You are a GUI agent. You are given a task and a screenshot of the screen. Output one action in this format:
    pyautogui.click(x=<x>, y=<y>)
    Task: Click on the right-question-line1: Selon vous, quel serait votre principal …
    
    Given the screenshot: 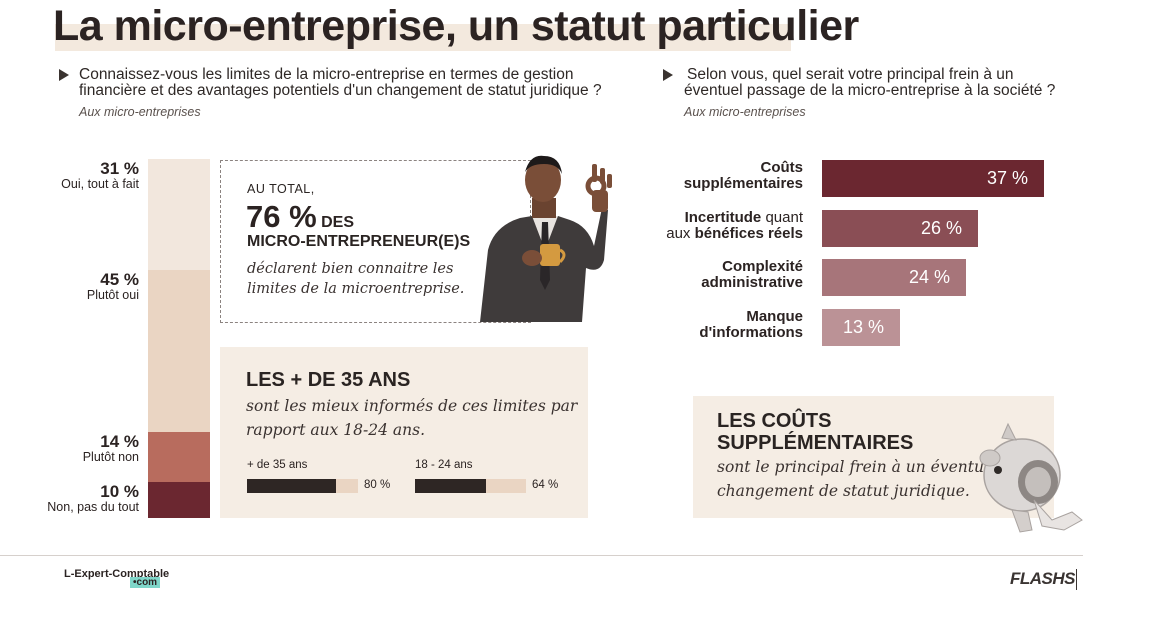 What is the action you would take?
    pyautogui.click(x=850, y=74)
    